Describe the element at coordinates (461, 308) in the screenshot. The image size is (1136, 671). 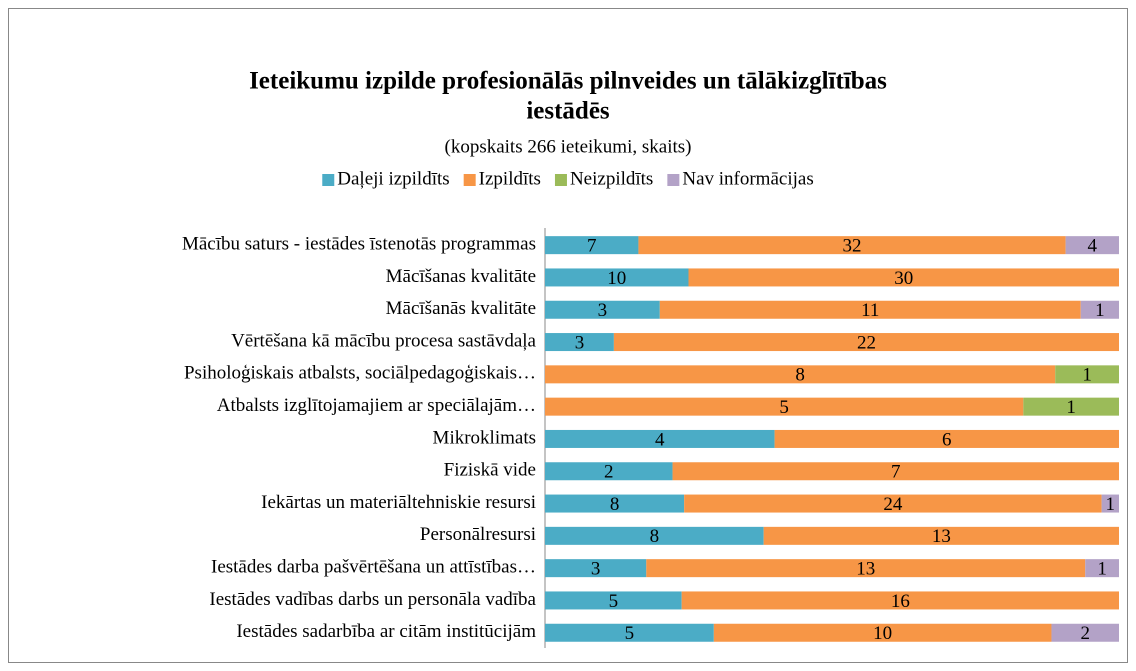
I see `category-label: Mācīšanās kvalitāte` at that location.